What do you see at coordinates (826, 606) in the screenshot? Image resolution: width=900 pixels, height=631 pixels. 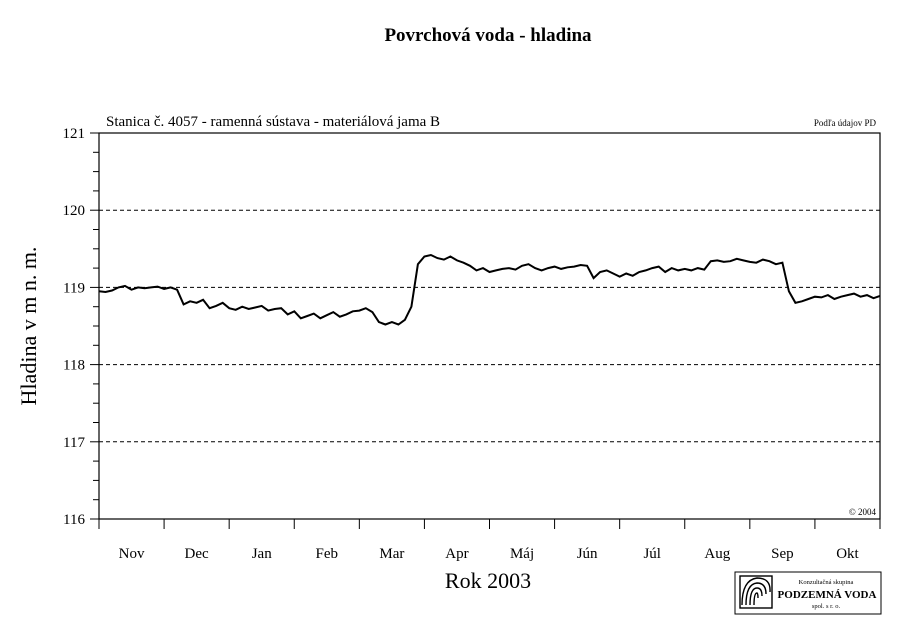 I see `logo-line-3: spol. s r. o.` at bounding box center [826, 606].